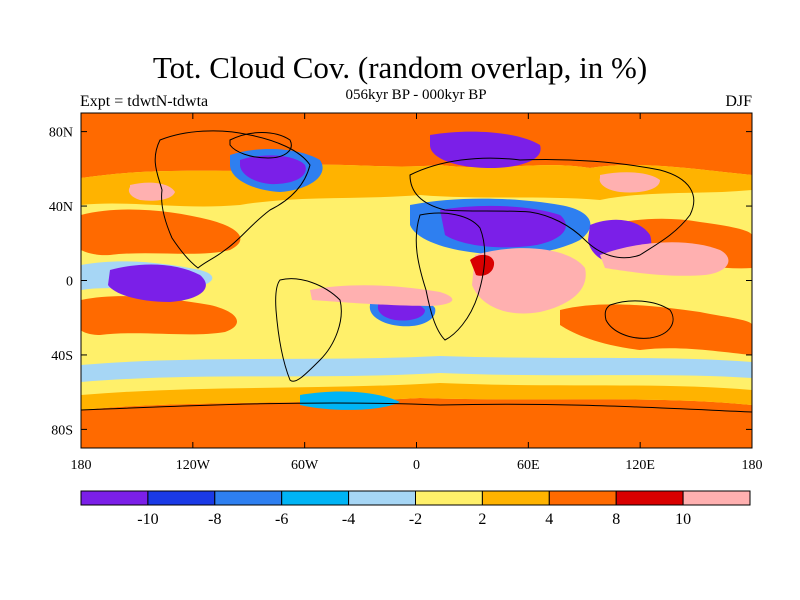 The image size is (800, 600). What do you see at coordinates (348, 519) in the screenshot?
I see `colorbar-label: -4` at bounding box center [348, 519].